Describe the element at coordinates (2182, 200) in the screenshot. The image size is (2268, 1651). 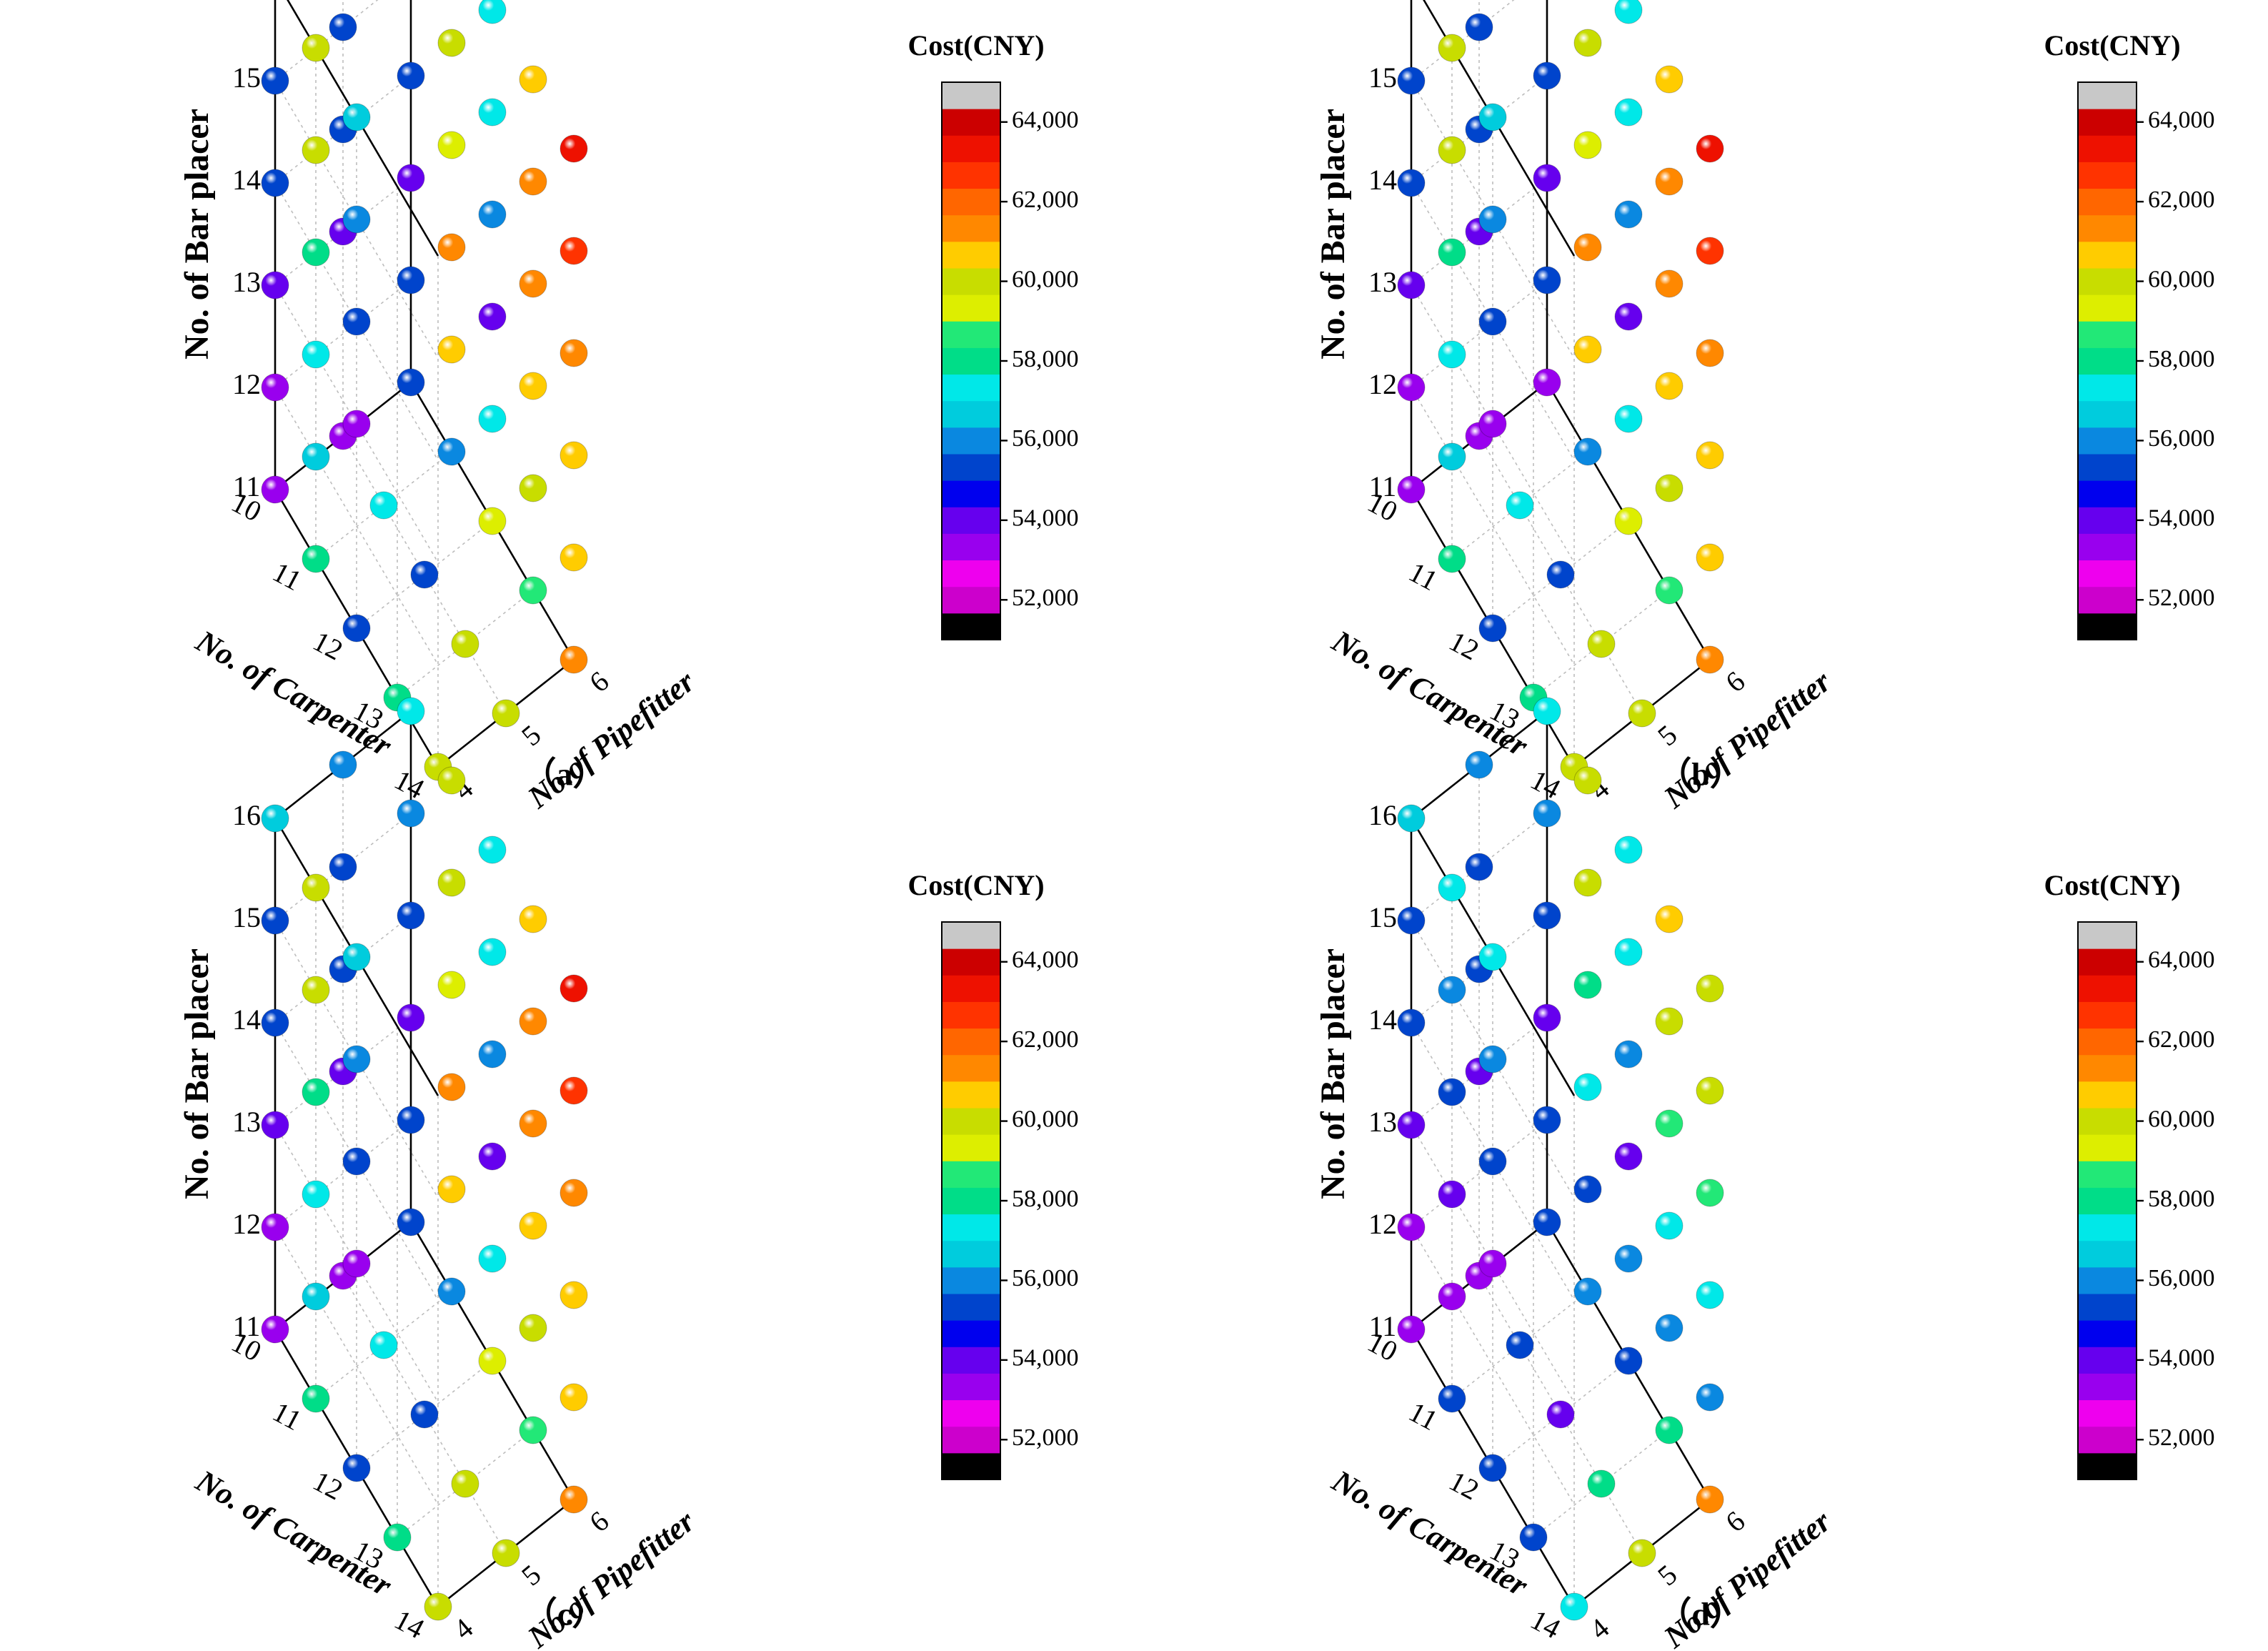
I see `colorbar-tick-label: 62,000` at that location.